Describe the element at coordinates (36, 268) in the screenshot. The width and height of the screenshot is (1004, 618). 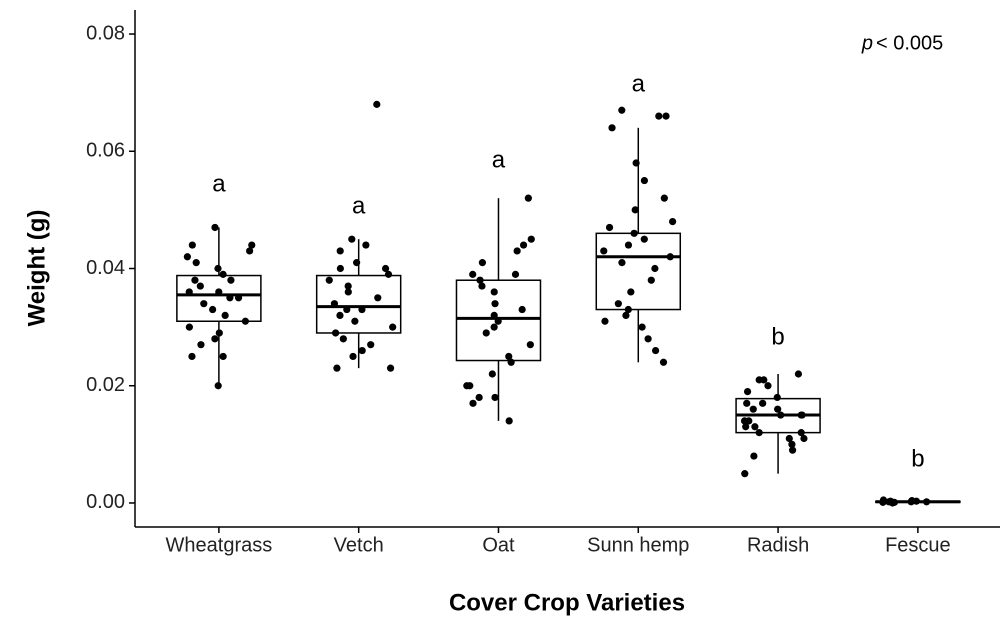
I see `y-axis-title: Weight (g)` at that location.